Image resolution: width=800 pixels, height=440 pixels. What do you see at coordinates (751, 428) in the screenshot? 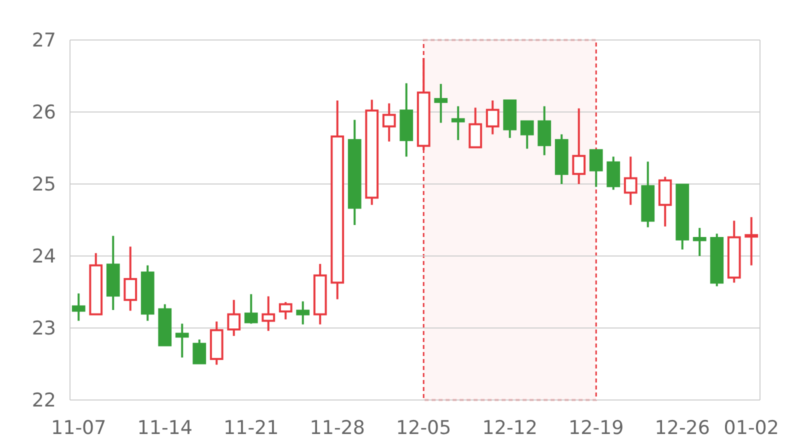
I see `x-tick-label: 01-02` at bounding box center [751, 428].